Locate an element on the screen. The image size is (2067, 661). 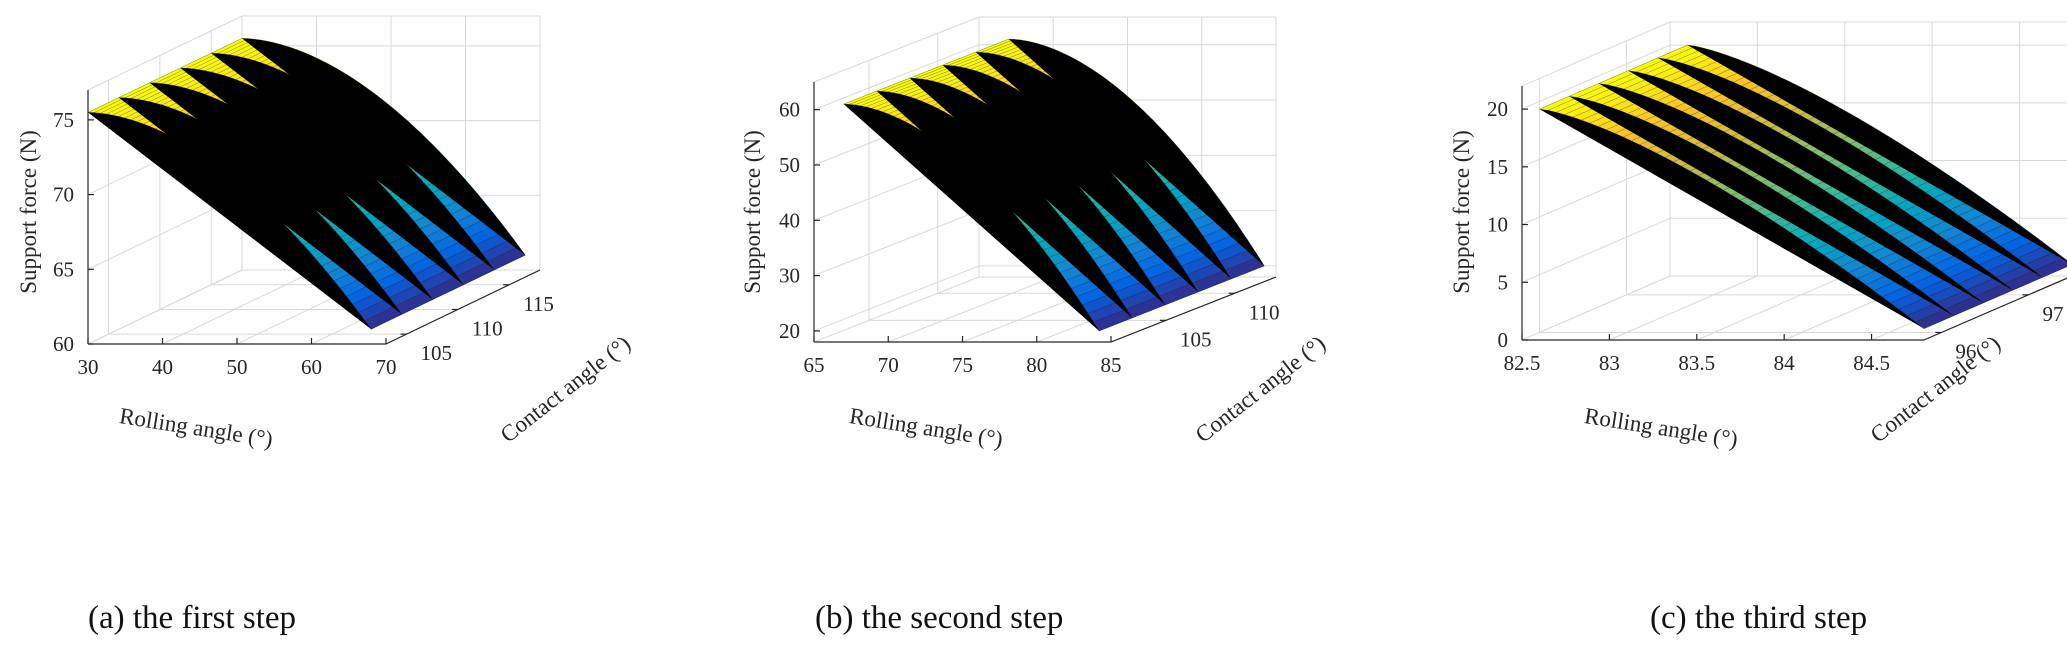
z-tick-label: 50 is located at coordinates (789, 165).